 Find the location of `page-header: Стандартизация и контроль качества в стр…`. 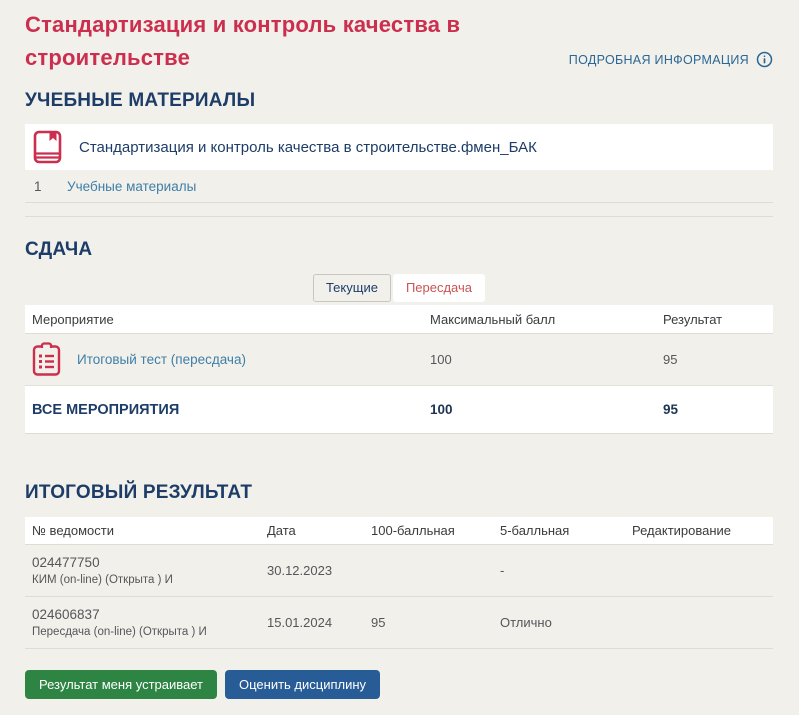

page-header: Стандартизация и контроль качества в стр… is located at coordinates (399, 41).